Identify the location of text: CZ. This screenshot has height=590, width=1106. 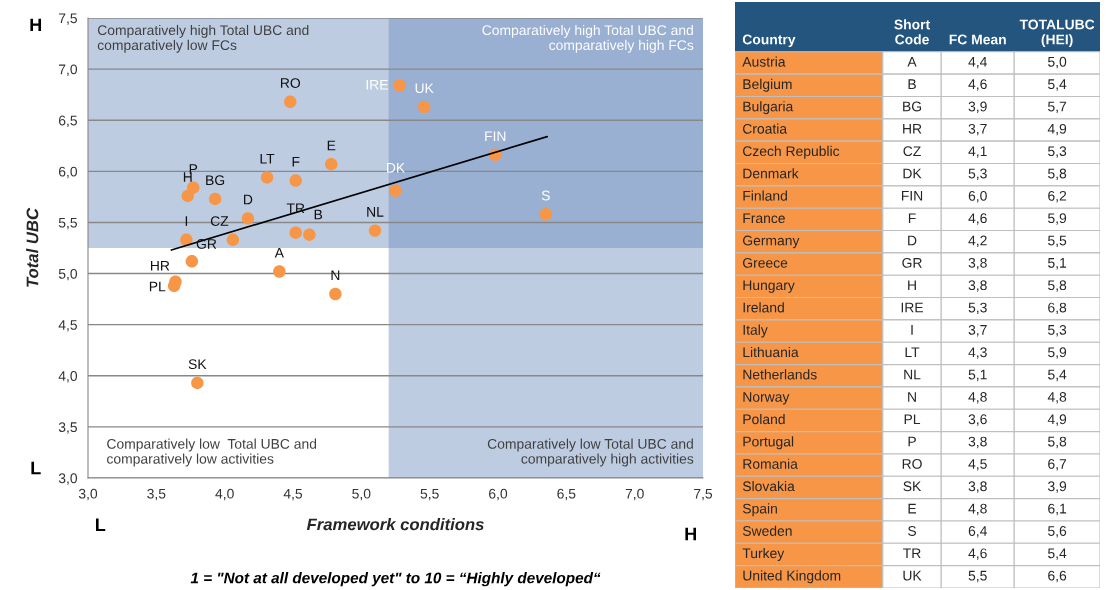
(912, 151).